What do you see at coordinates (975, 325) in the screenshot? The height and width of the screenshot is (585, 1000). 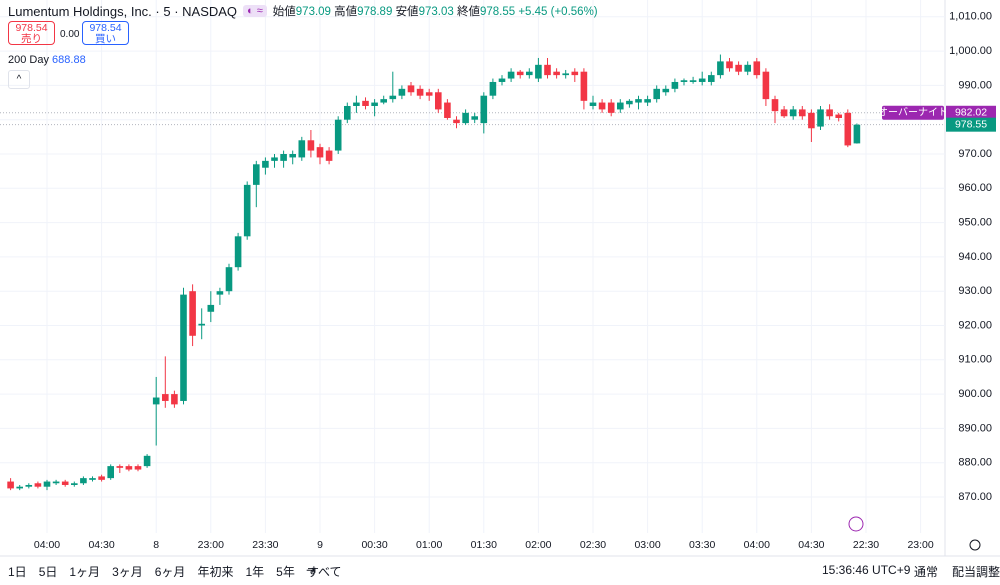 I see `y-tick-label: 920.00` at bounding box center [975, 325].